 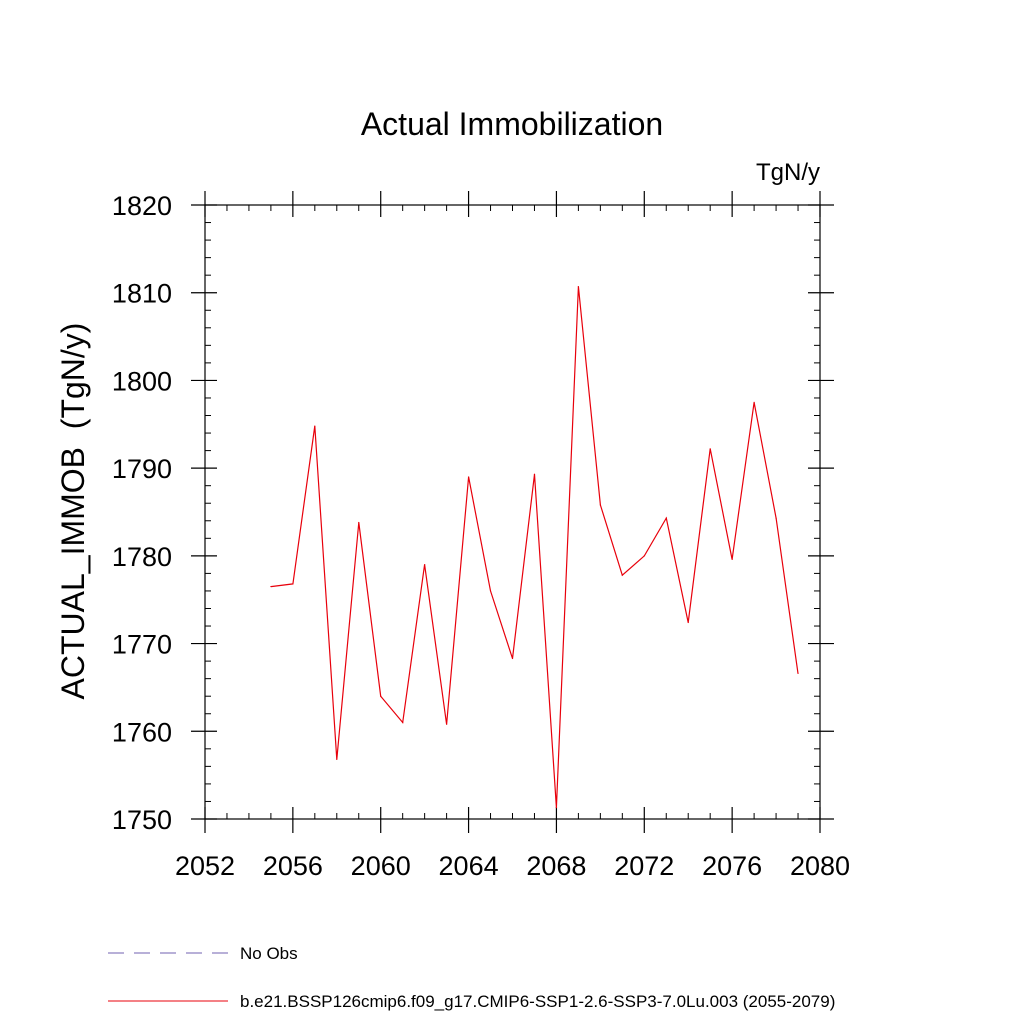 What do you see at coordinates (142, 557) in the screenshot?
I see `y-tick-label: 1780` at bounding box center [142, 557].